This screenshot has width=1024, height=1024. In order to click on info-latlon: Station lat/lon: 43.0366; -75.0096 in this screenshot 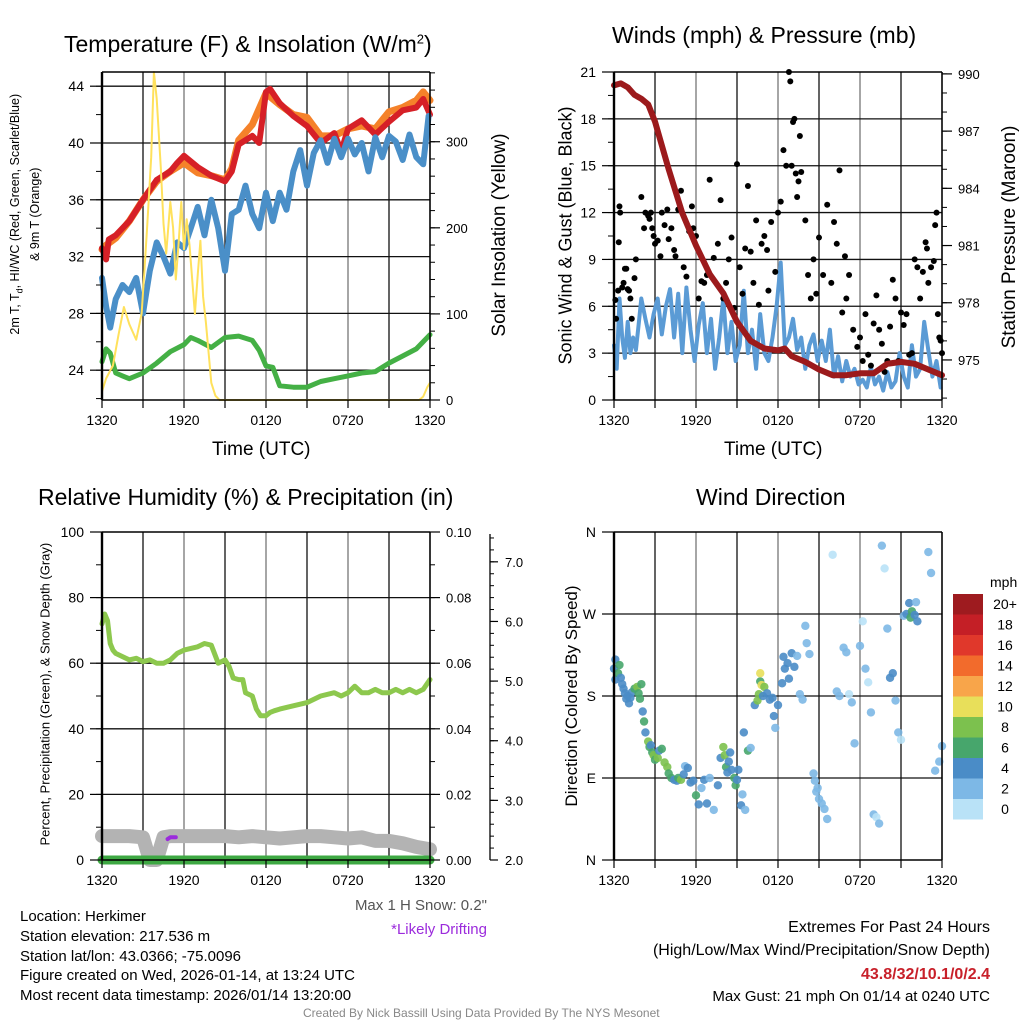, I will do `click(131, 956)`.